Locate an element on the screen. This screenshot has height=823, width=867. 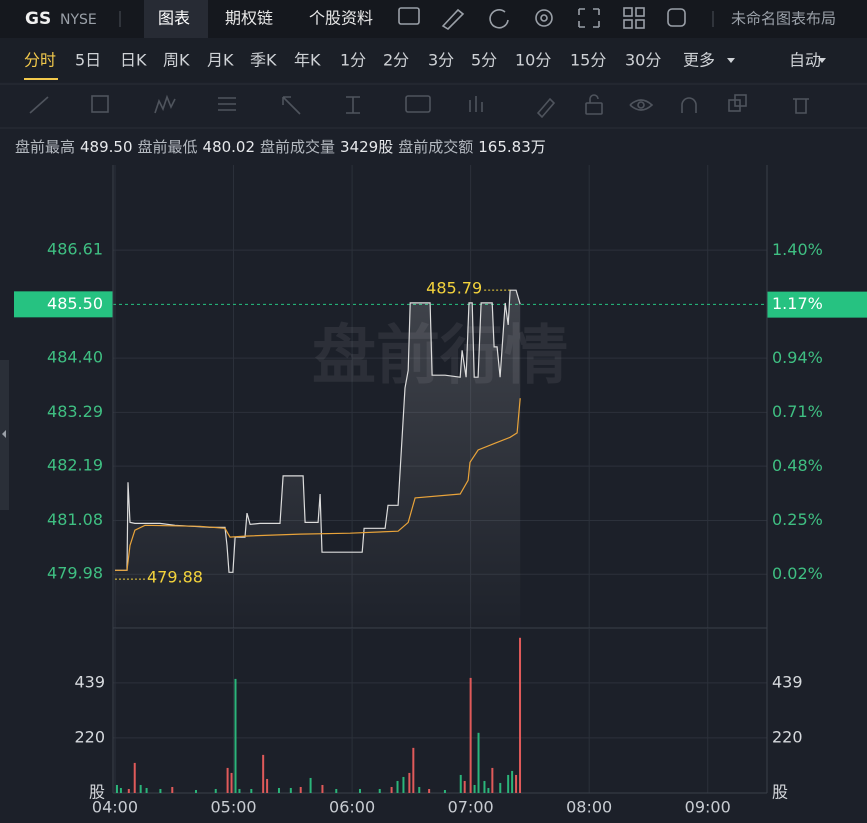
period-option: 周K is located at coordinates (176, 60).